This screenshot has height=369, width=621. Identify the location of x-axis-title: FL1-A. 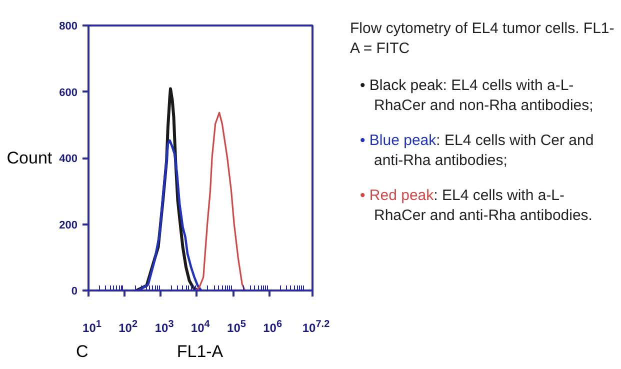
(200, 352).